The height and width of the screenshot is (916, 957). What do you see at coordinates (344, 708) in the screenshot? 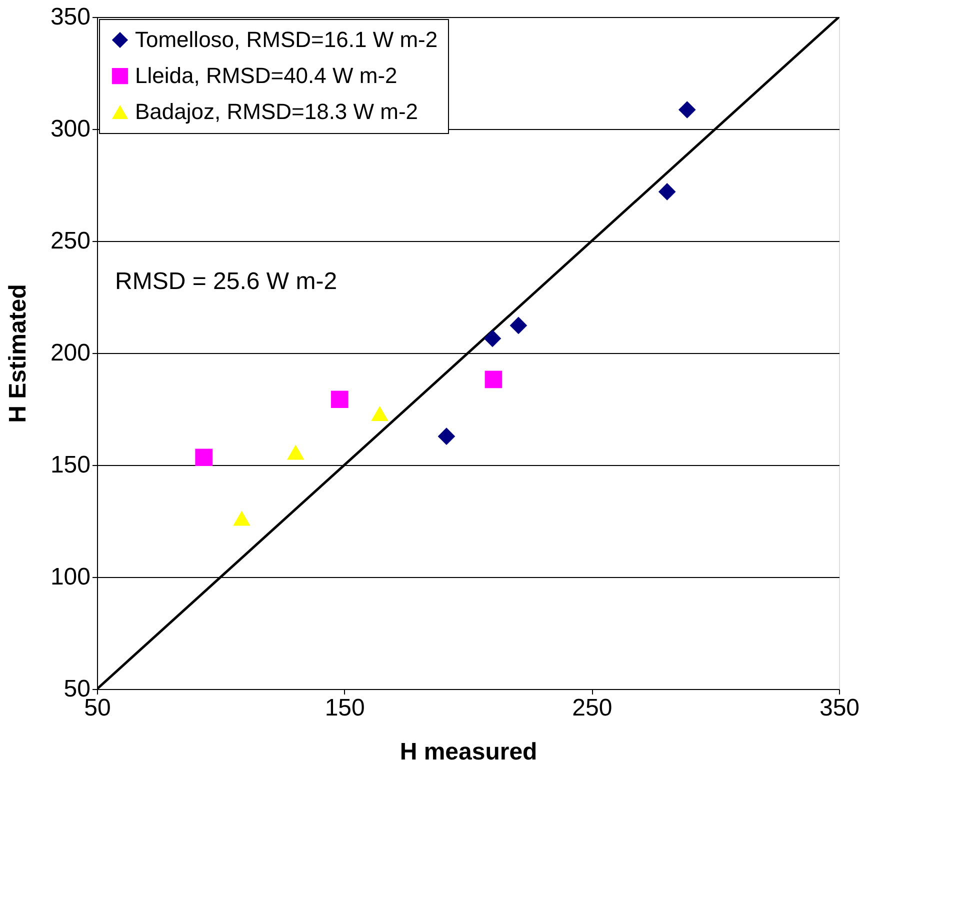
I see `x-tick-label: 150` at bounding box center [344, 708].